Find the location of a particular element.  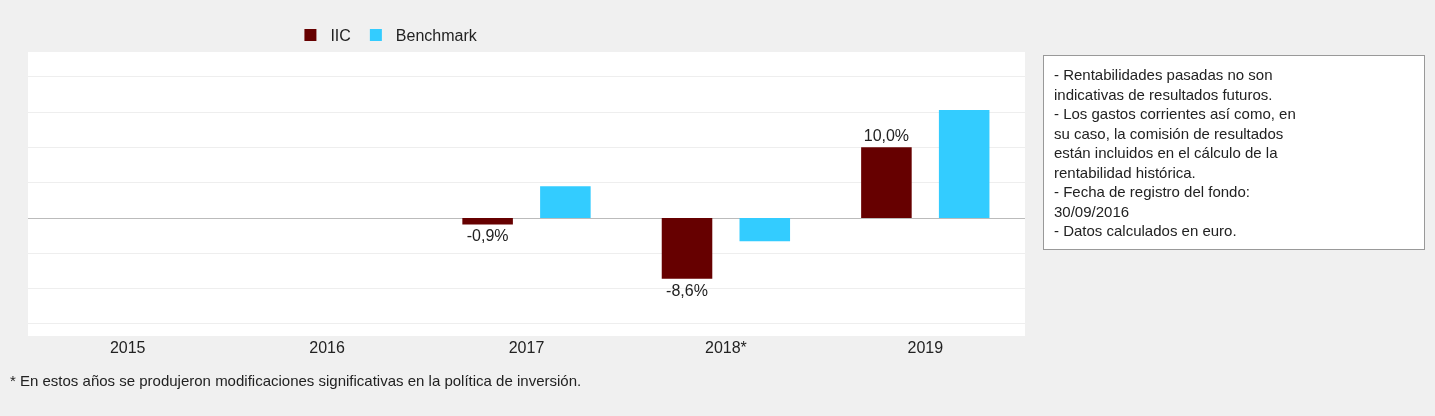

x-tick-label: 2015 is located at coordinates (127, 347).